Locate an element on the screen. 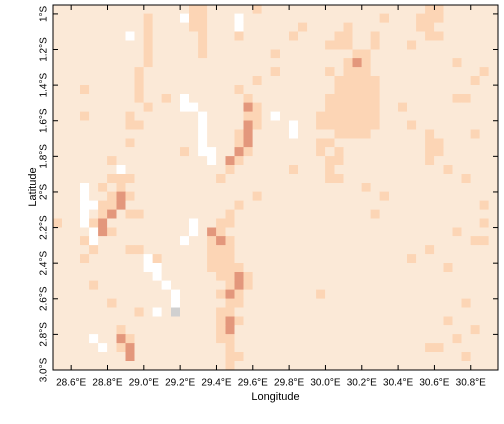 The height and width of the screenshot is (424, 504). y-tick-label: 1°S is located at coordinates (44, 13).